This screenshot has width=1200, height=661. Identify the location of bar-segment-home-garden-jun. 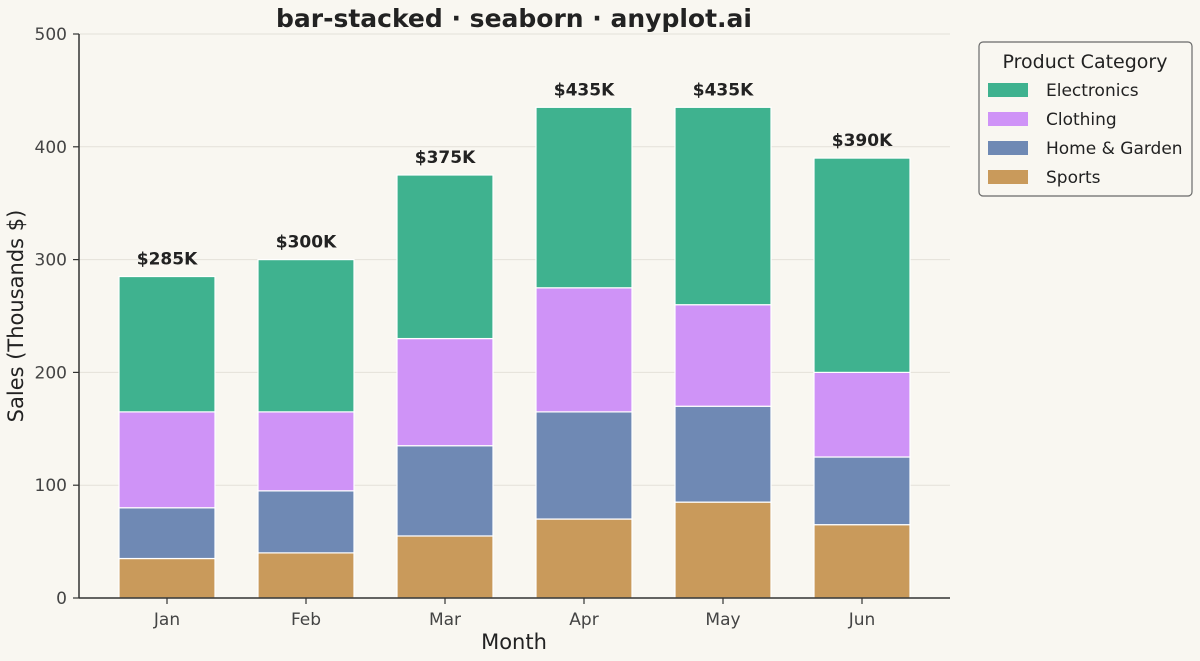
(862, 491).